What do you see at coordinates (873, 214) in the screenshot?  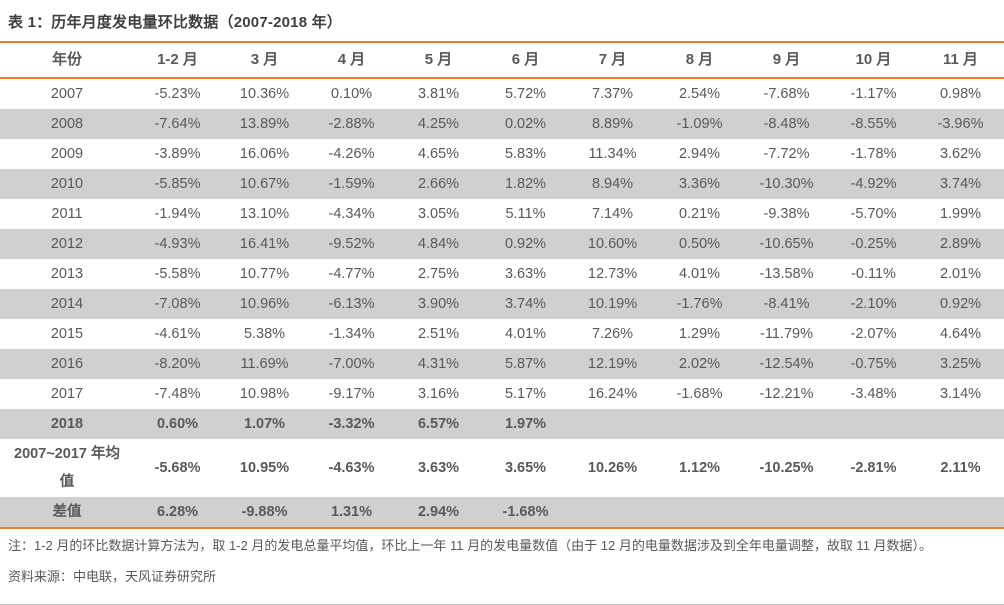 I see `table-cell: -5.70%` at bounding box center [873, 214].